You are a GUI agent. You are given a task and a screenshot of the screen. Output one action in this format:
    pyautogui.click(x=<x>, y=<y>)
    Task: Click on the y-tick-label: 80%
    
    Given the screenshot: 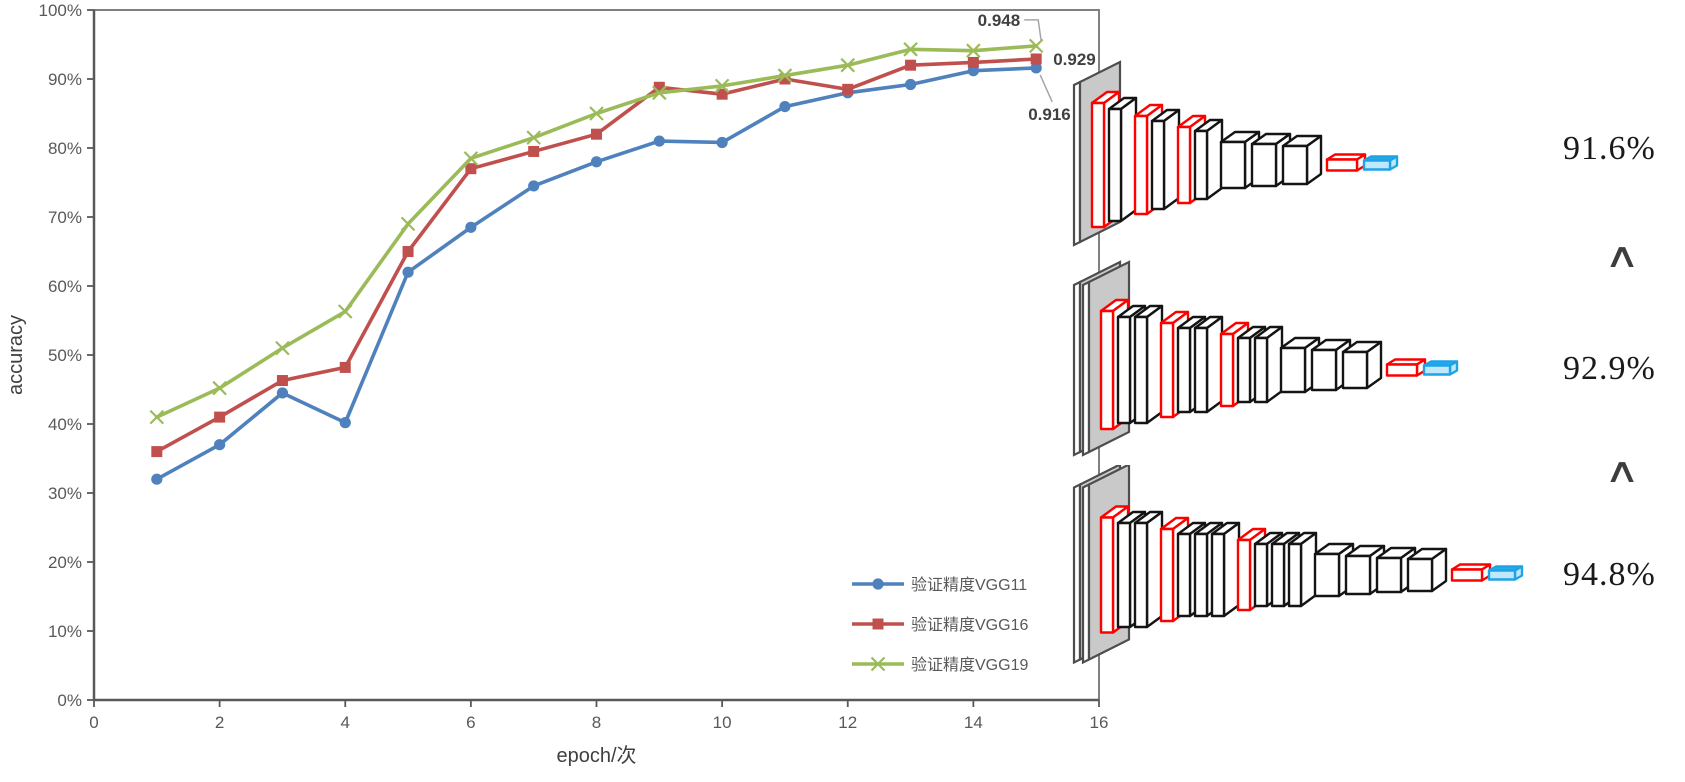 What is the action you would take?
    pyautogui.click(x=65, y=148)
    